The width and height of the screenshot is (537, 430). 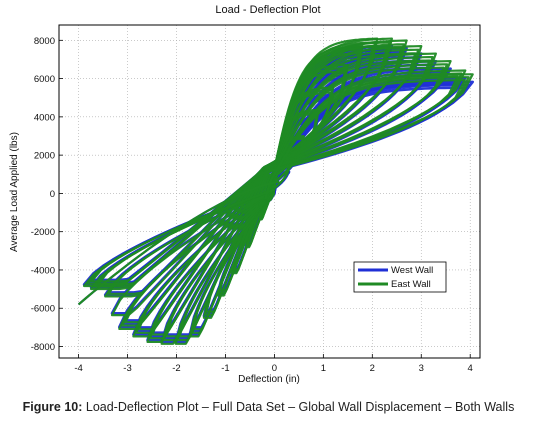 I want to click on x-tick-label: -1, so click(x=225, y=368).